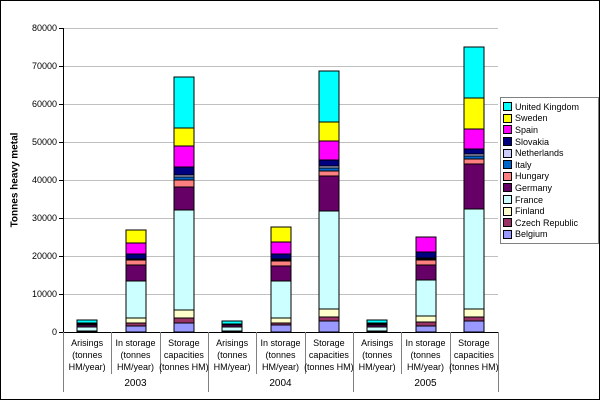  I want to click on year-group-label: 2005, so click(425, 383).